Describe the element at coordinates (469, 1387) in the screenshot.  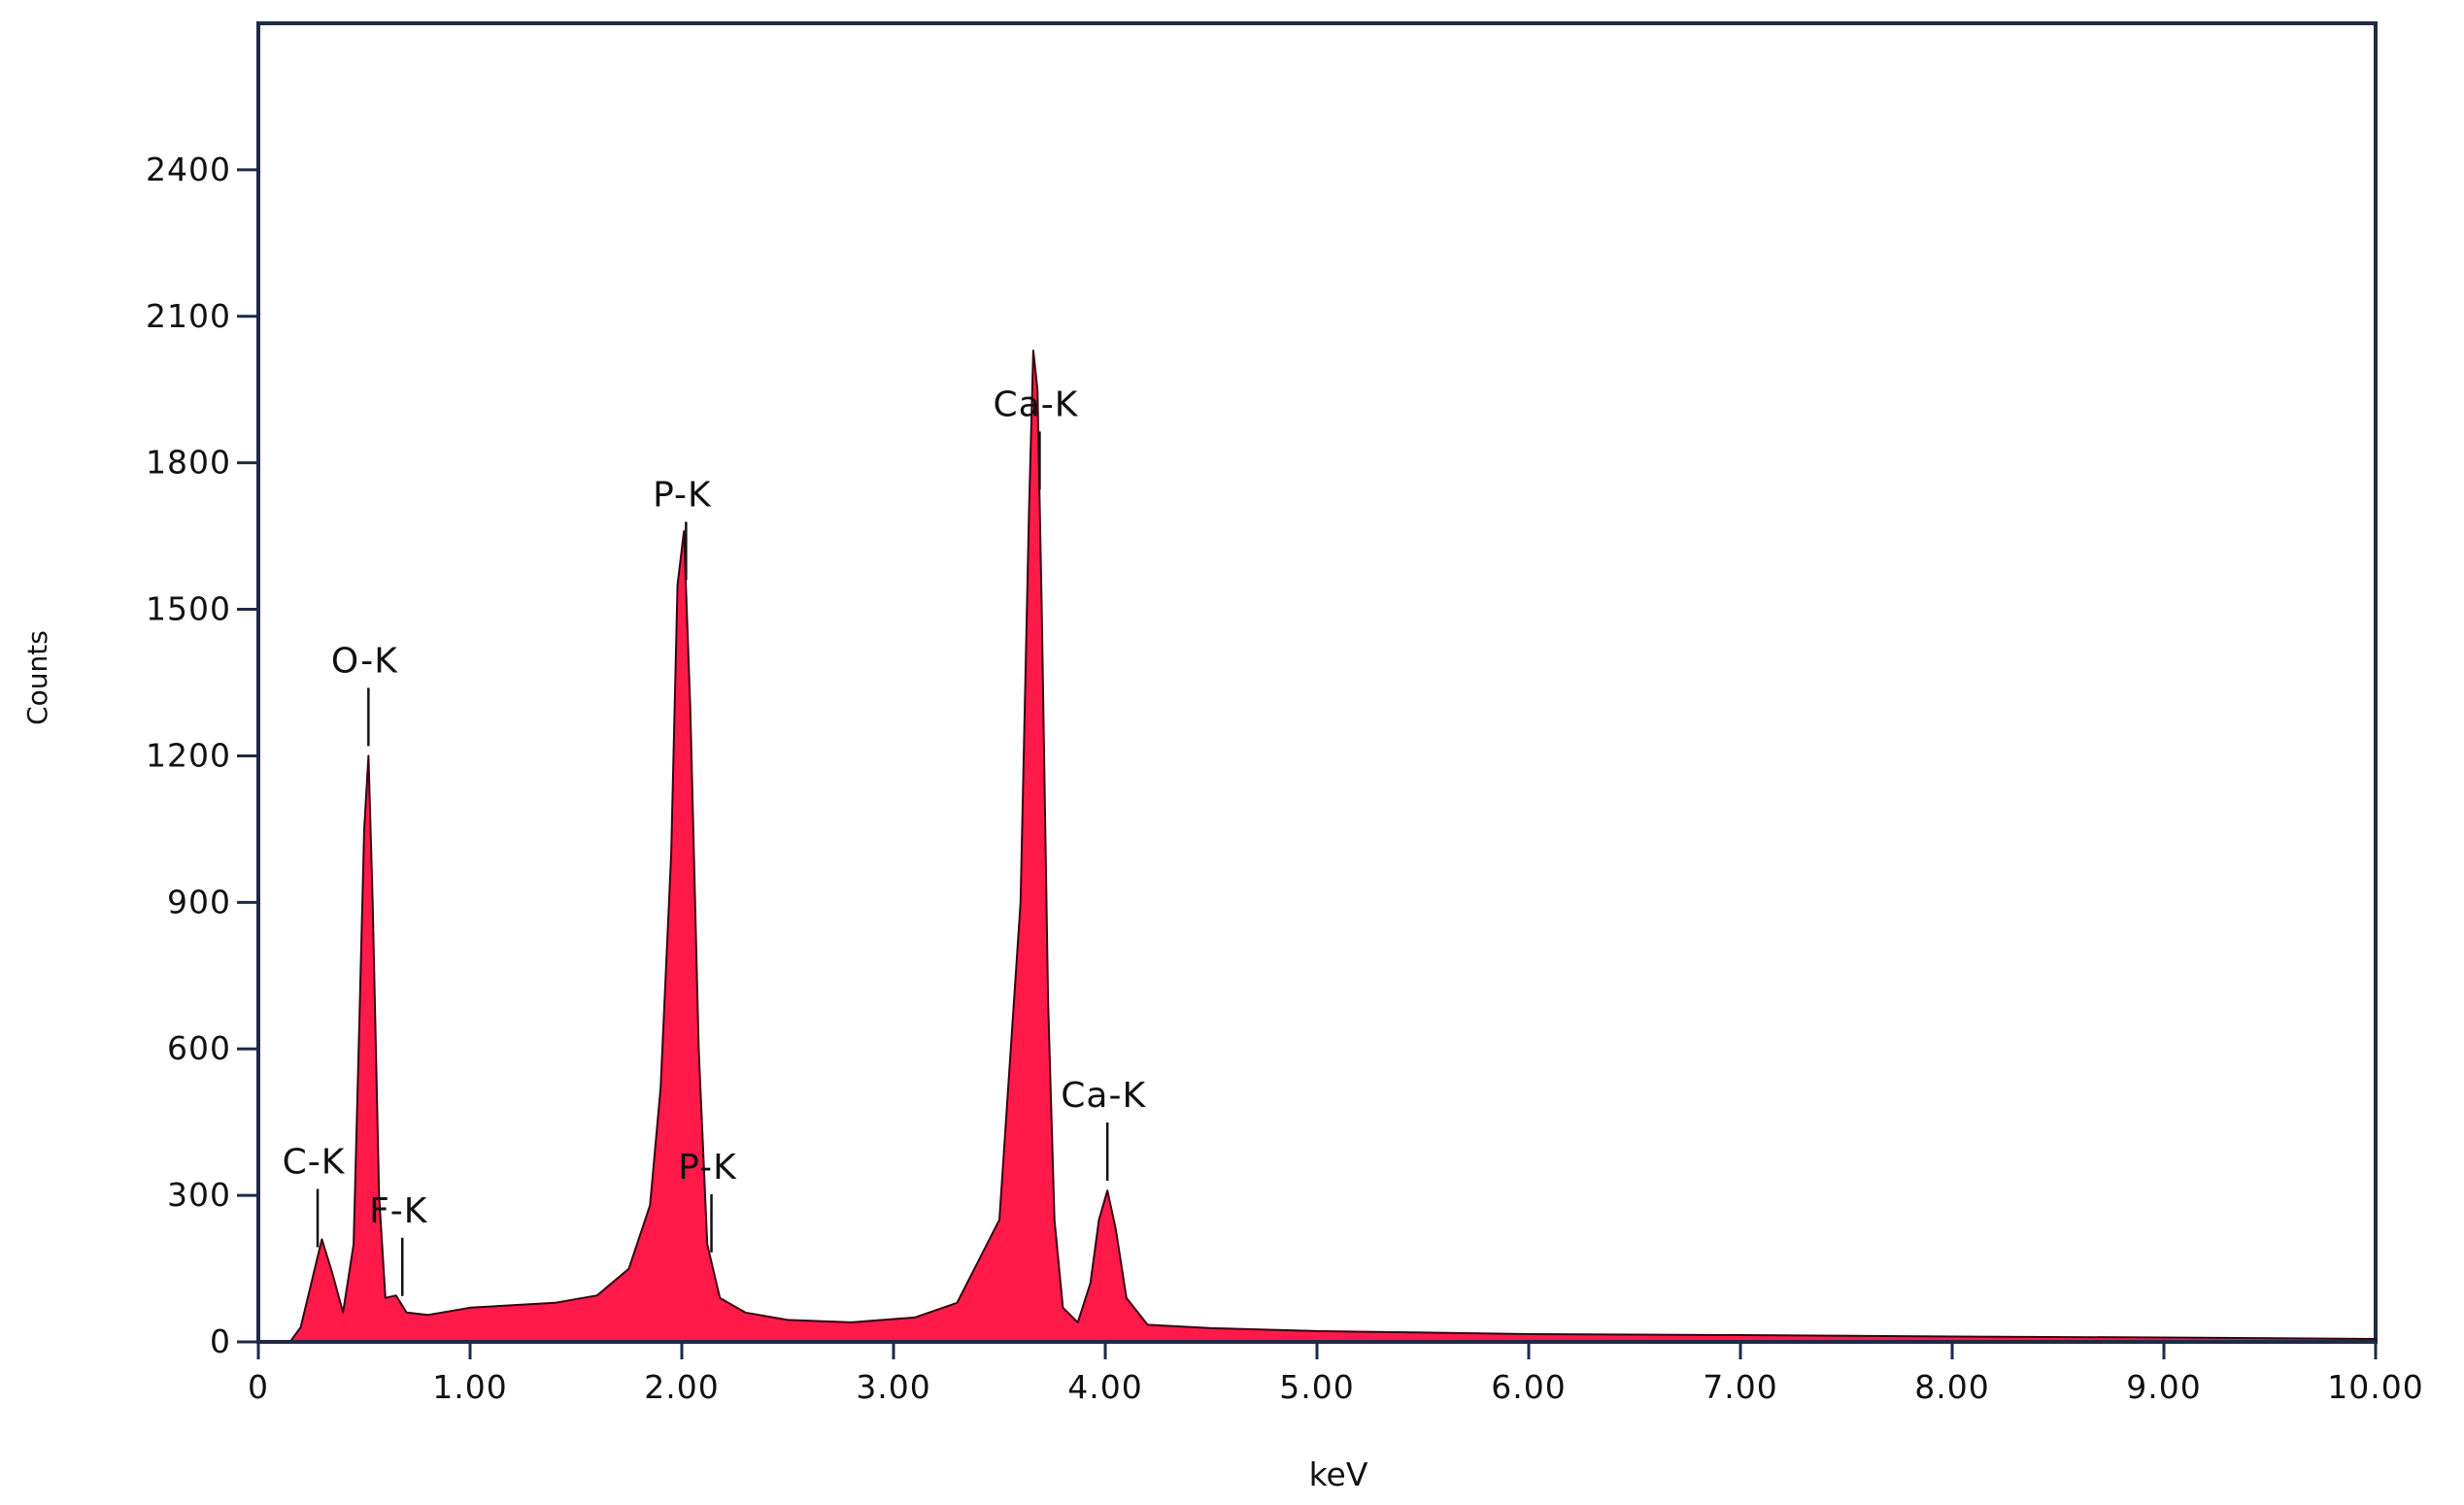
I see `x-tick-label: 1.00` at that location.